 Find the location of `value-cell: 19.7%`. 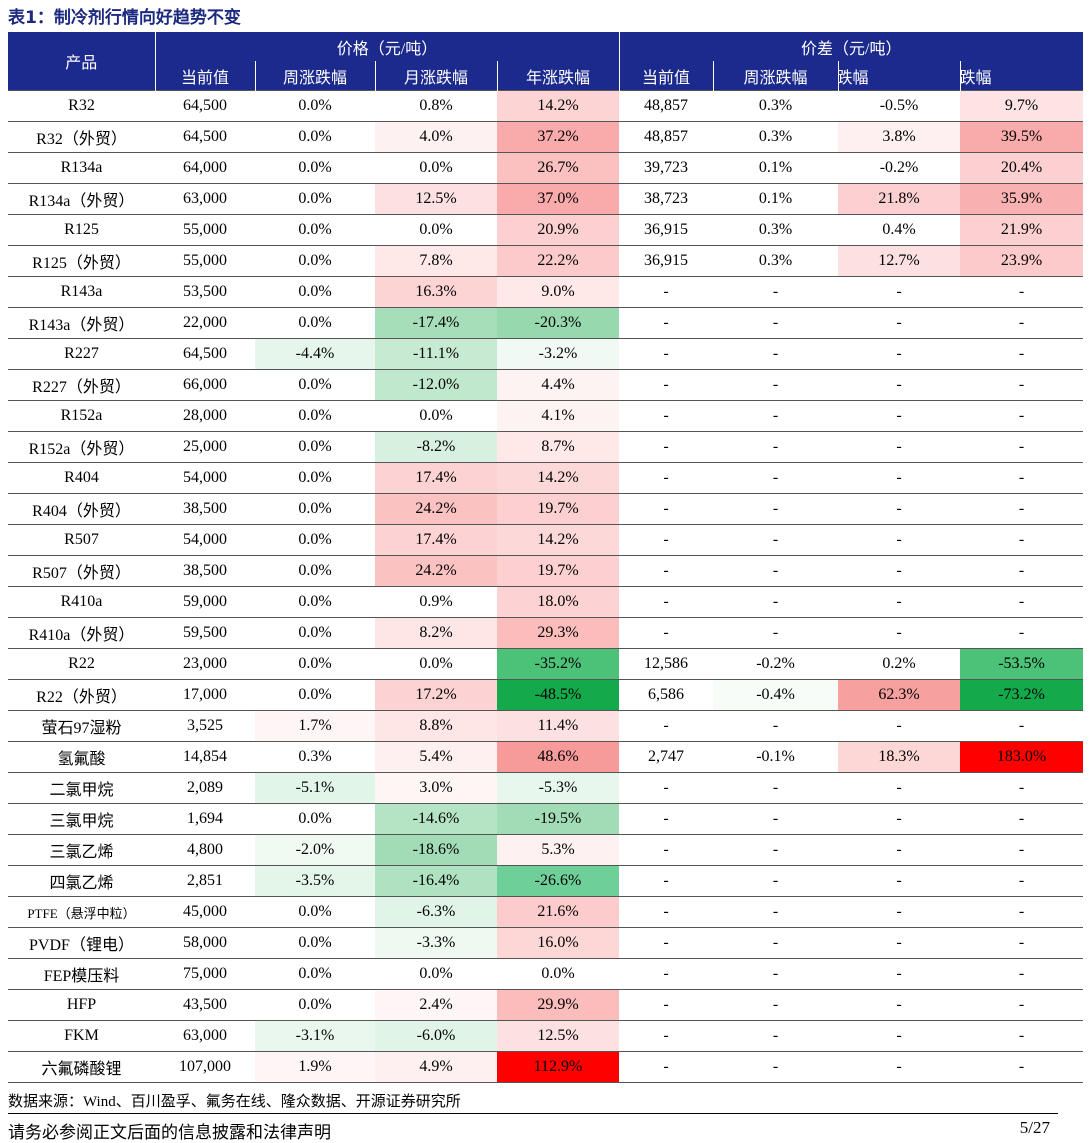

value-cell: 19.7% is located at coordinates (558, 571).